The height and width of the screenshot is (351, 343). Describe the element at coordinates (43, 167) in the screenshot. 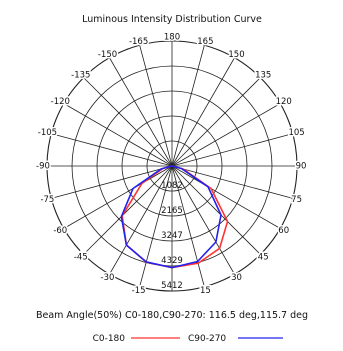

I see `angle-label: -90` at that location.